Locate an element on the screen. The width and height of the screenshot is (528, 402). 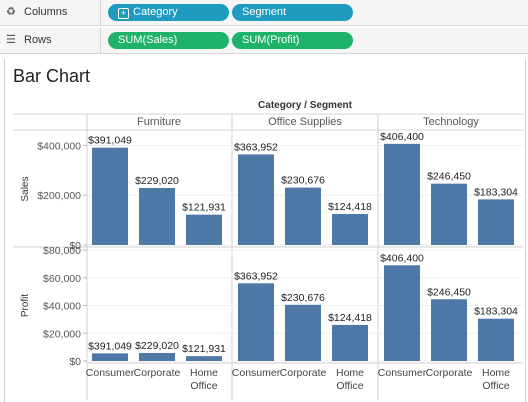
columns-shelf-label: ♻ Columns is located at coordinates (36, 12).